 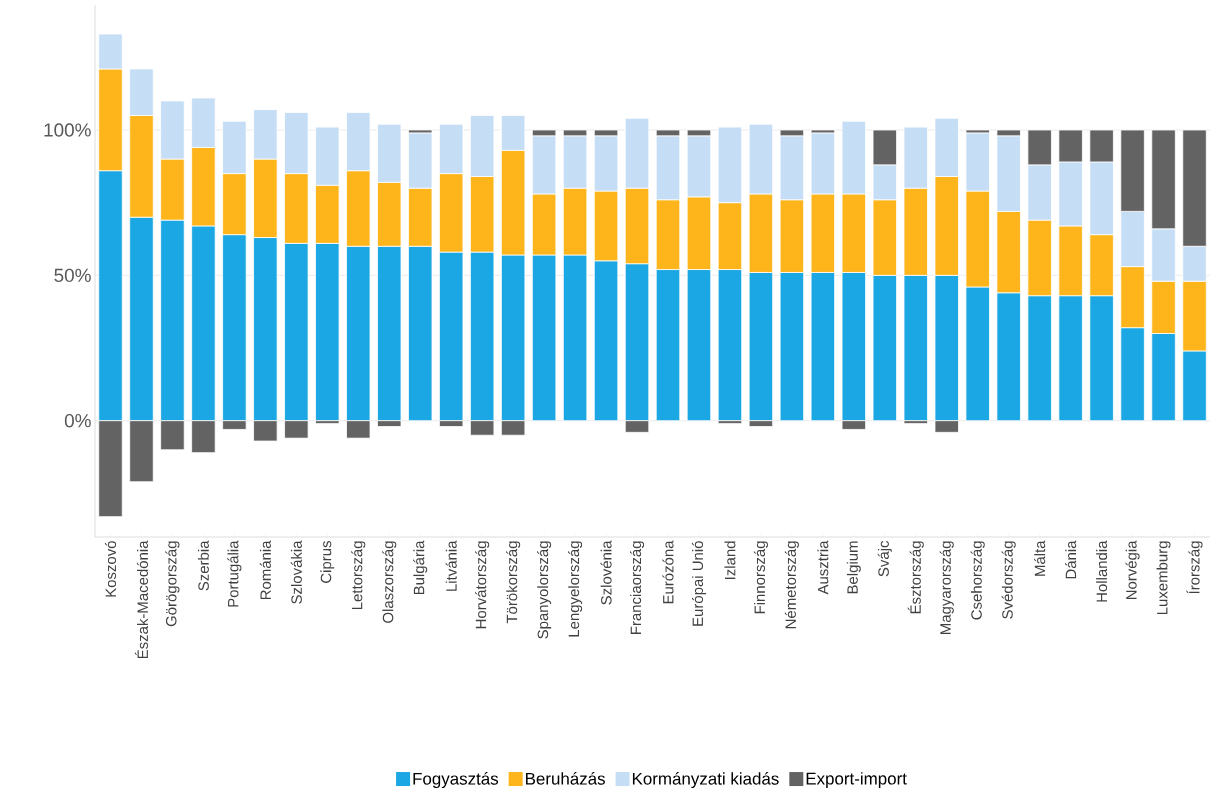 I want to click on x-tick-label: Görögország, so click(x=172, y=584).